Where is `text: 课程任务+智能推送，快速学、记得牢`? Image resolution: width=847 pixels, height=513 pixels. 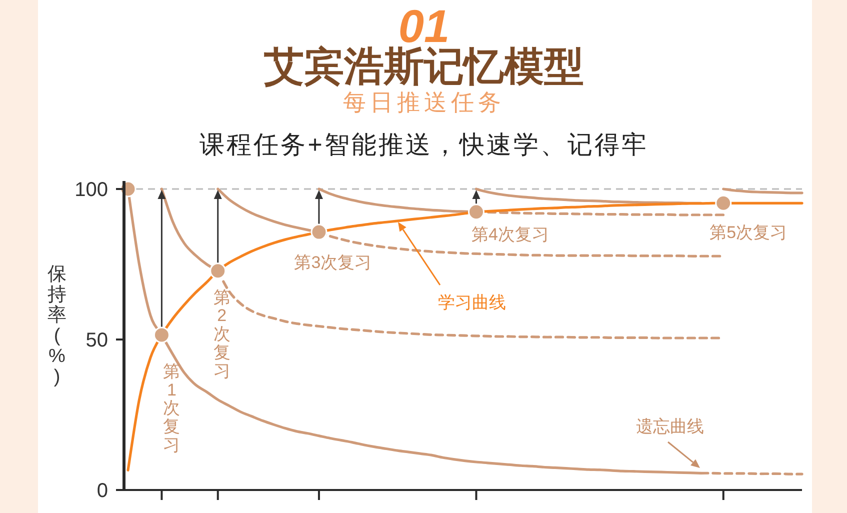
text: 课程任务+智能推送，快速学、记得牢 is located at coordinates (424, 145).